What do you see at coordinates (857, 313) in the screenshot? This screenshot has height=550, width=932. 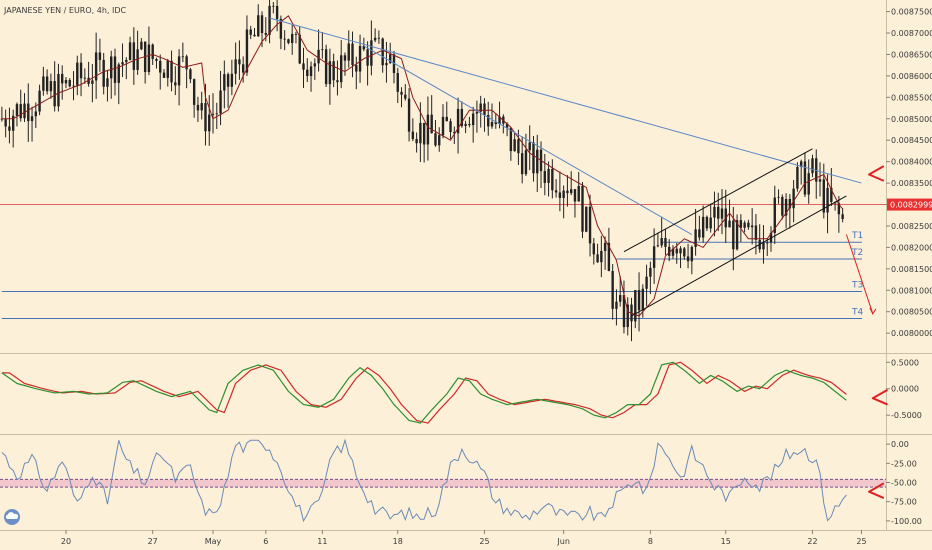 I see `target-label: T4` at bounding box center [857, 313].